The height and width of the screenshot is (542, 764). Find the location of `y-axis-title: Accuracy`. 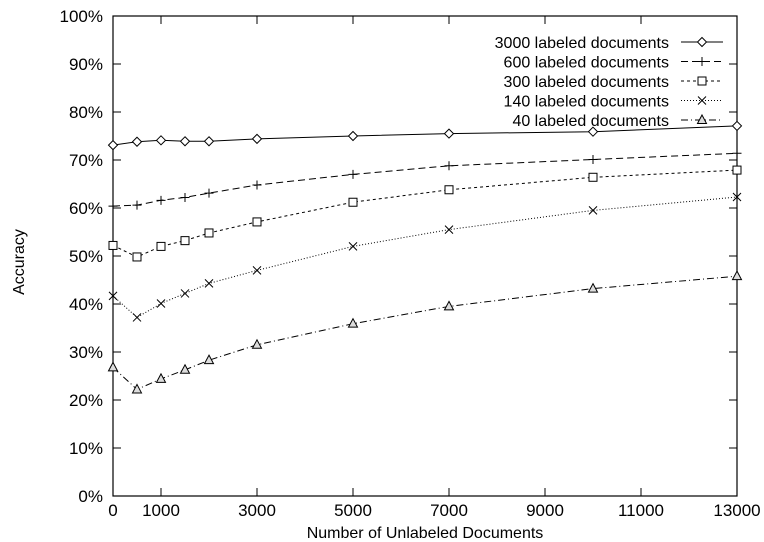

y-axis-title: Accuracy is located at coordinates (19, 262).